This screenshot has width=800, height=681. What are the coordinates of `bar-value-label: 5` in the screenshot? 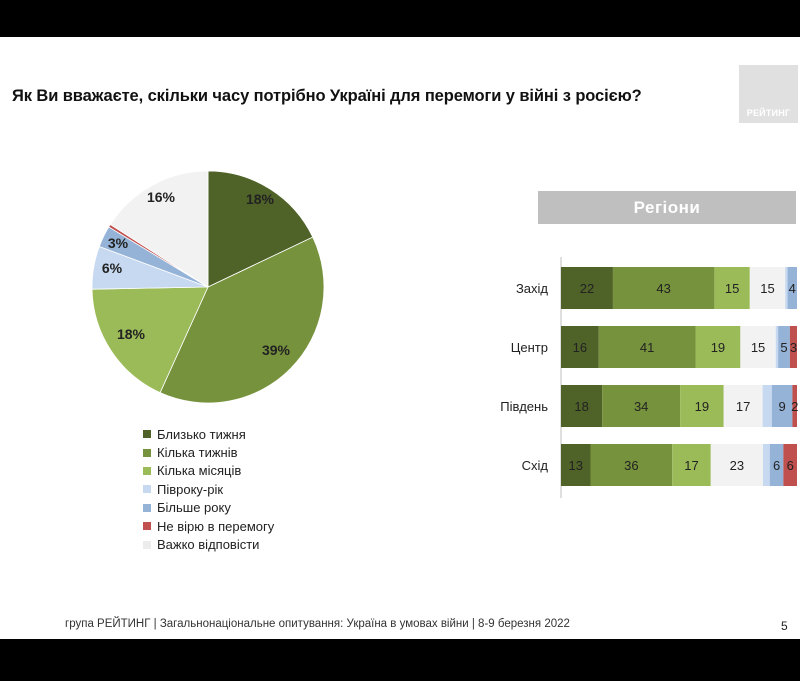 It's located at (783, 347).